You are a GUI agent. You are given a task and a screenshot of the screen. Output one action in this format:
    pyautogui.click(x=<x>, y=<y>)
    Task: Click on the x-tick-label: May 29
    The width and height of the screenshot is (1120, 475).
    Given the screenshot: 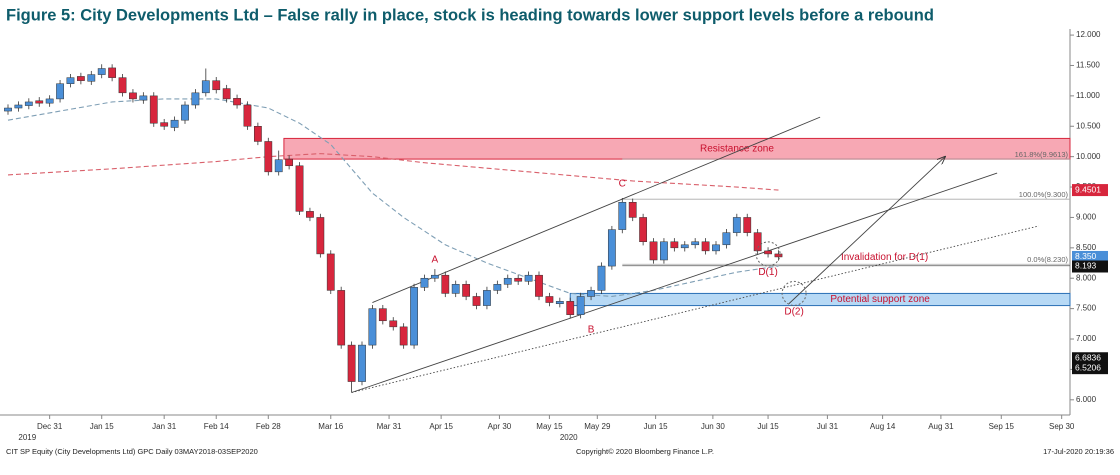 What is the action you would take?
    pyautogui.click(x=597, y=426)
    